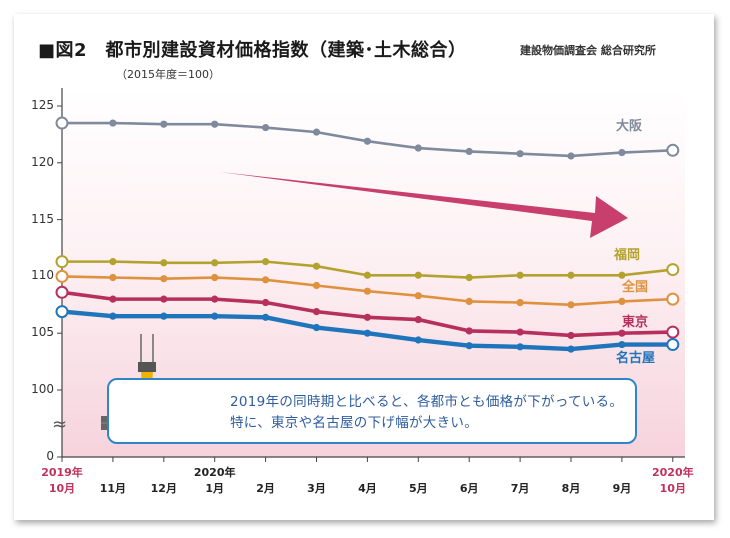 Image resolution: width=730 pixels, height=538 pixels. I want to click on x-tick-label: 8月, so click(571, 481).